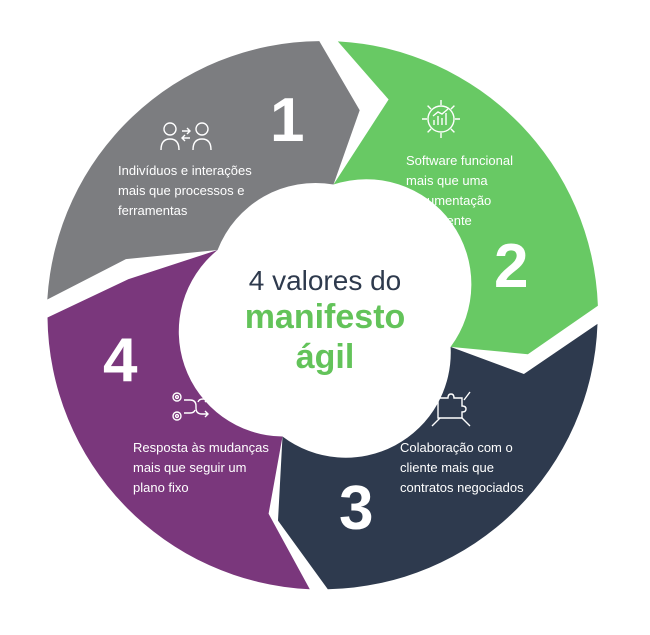  Describe the element at coordinates (356, 508) in the screenshot. I see `segment-3-number: 3` at that location.